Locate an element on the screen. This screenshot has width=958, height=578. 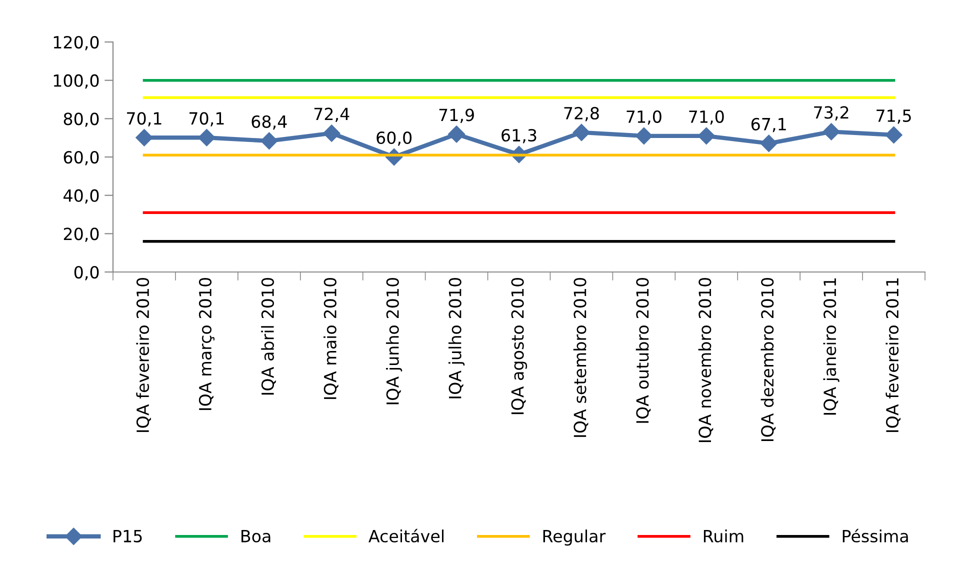
y-tick-label: 80,0 is located at coordinates (81, 119).